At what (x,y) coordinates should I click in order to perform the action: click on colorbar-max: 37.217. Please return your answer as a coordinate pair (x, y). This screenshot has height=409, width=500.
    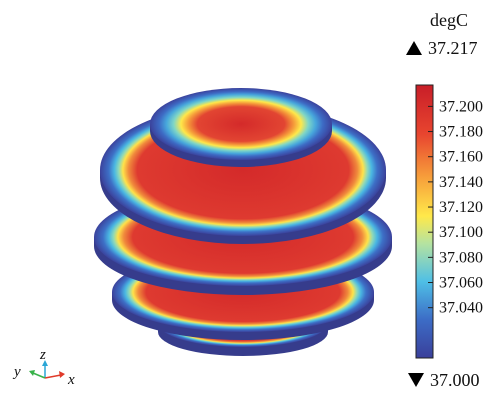
    Looking at the image, I should click on (442, 48).